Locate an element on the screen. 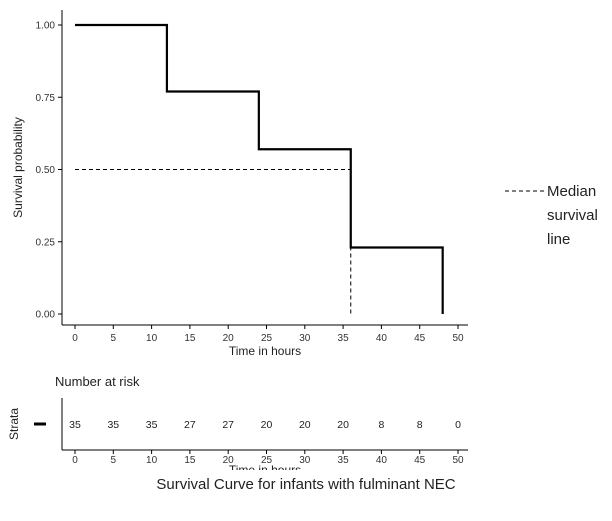 The width and height of the screenshot is (612, 521). risk-x-axis-title: Time in hours is located at coordinates (265, 466).